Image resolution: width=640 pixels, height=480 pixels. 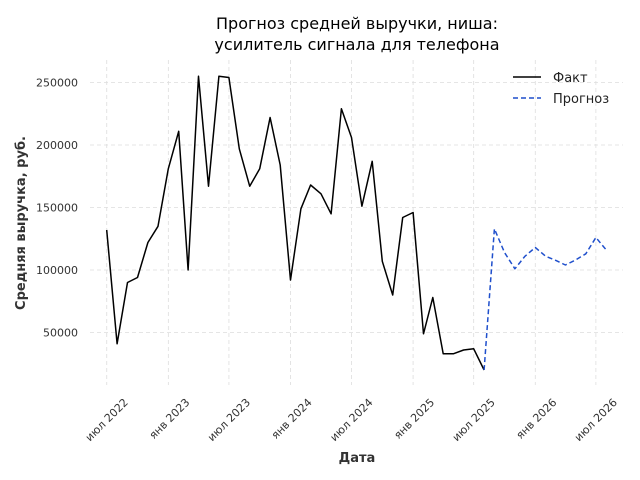 I want to click on y-axis-label: Средняя выручка, руб., so click(x=21, y=223).